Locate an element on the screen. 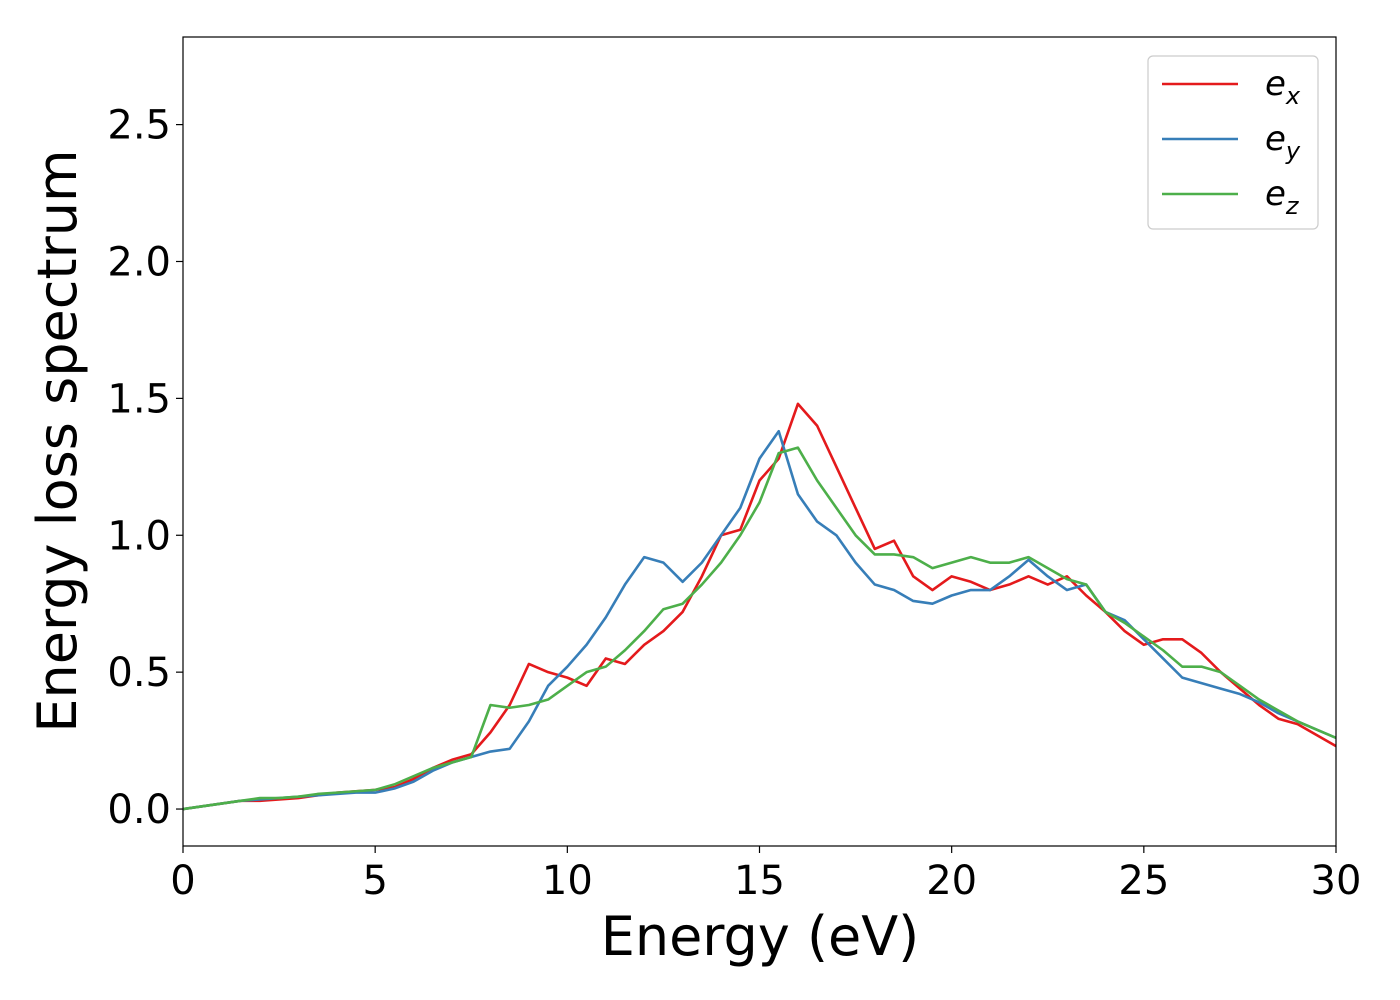 The image size is (1400, 1000). x-tick-label: 20 is located at coordinates (951, 881).